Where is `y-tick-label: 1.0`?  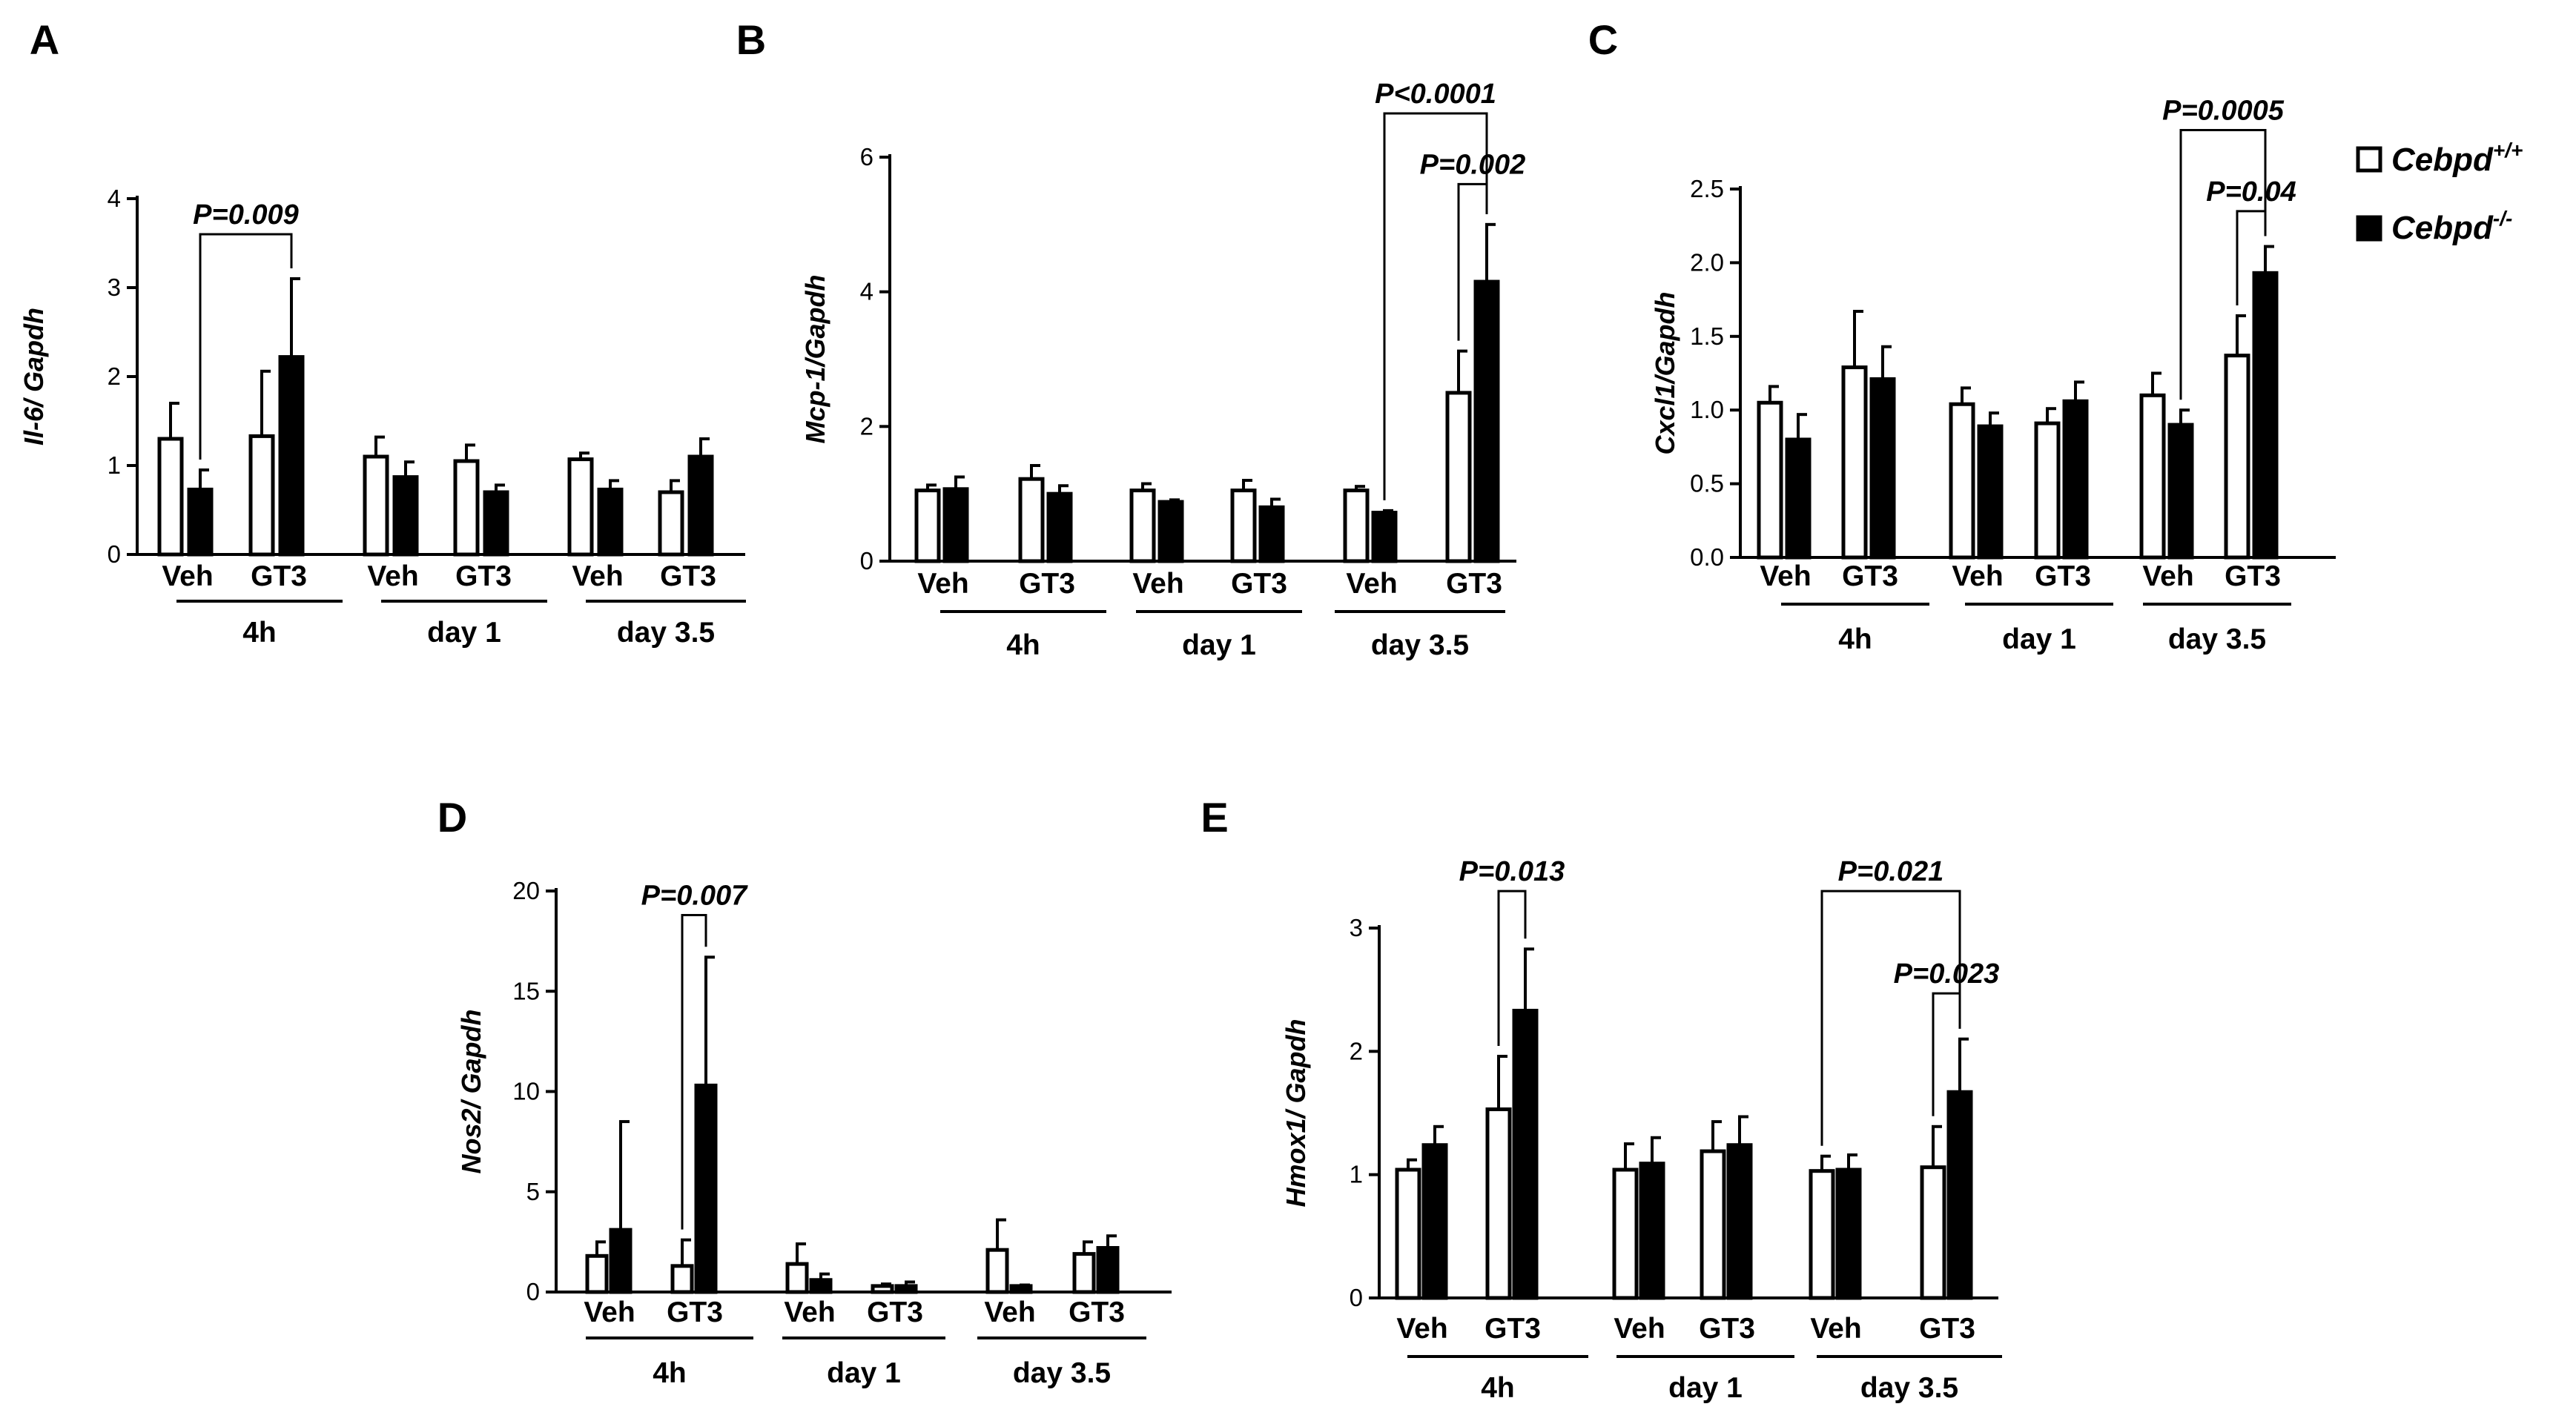 y-tick-label: 1.0 is located at coordinates (1707, 409).